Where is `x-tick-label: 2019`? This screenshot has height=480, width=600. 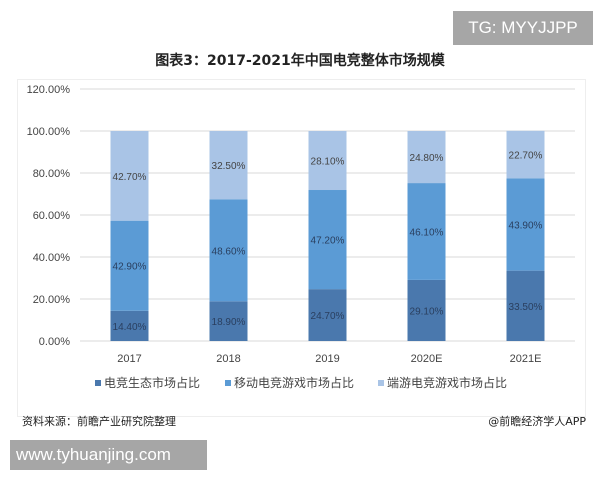 x-tick-label: 2019 is located at coordinates (327, 359).